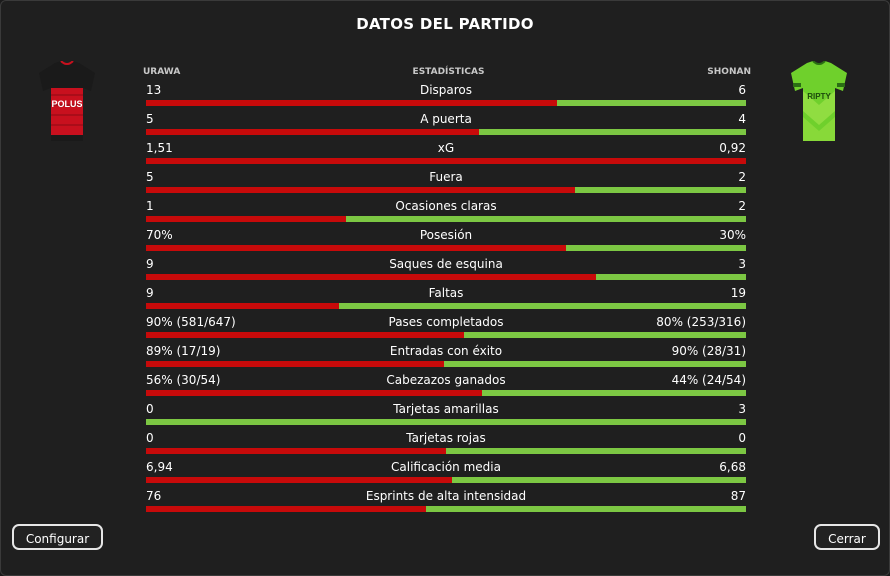 Image resolution: width=890 pixels, height=576 pixels. I want to click on stat-row: 0 Tarjetas amarillas 3, so click(446, 414).